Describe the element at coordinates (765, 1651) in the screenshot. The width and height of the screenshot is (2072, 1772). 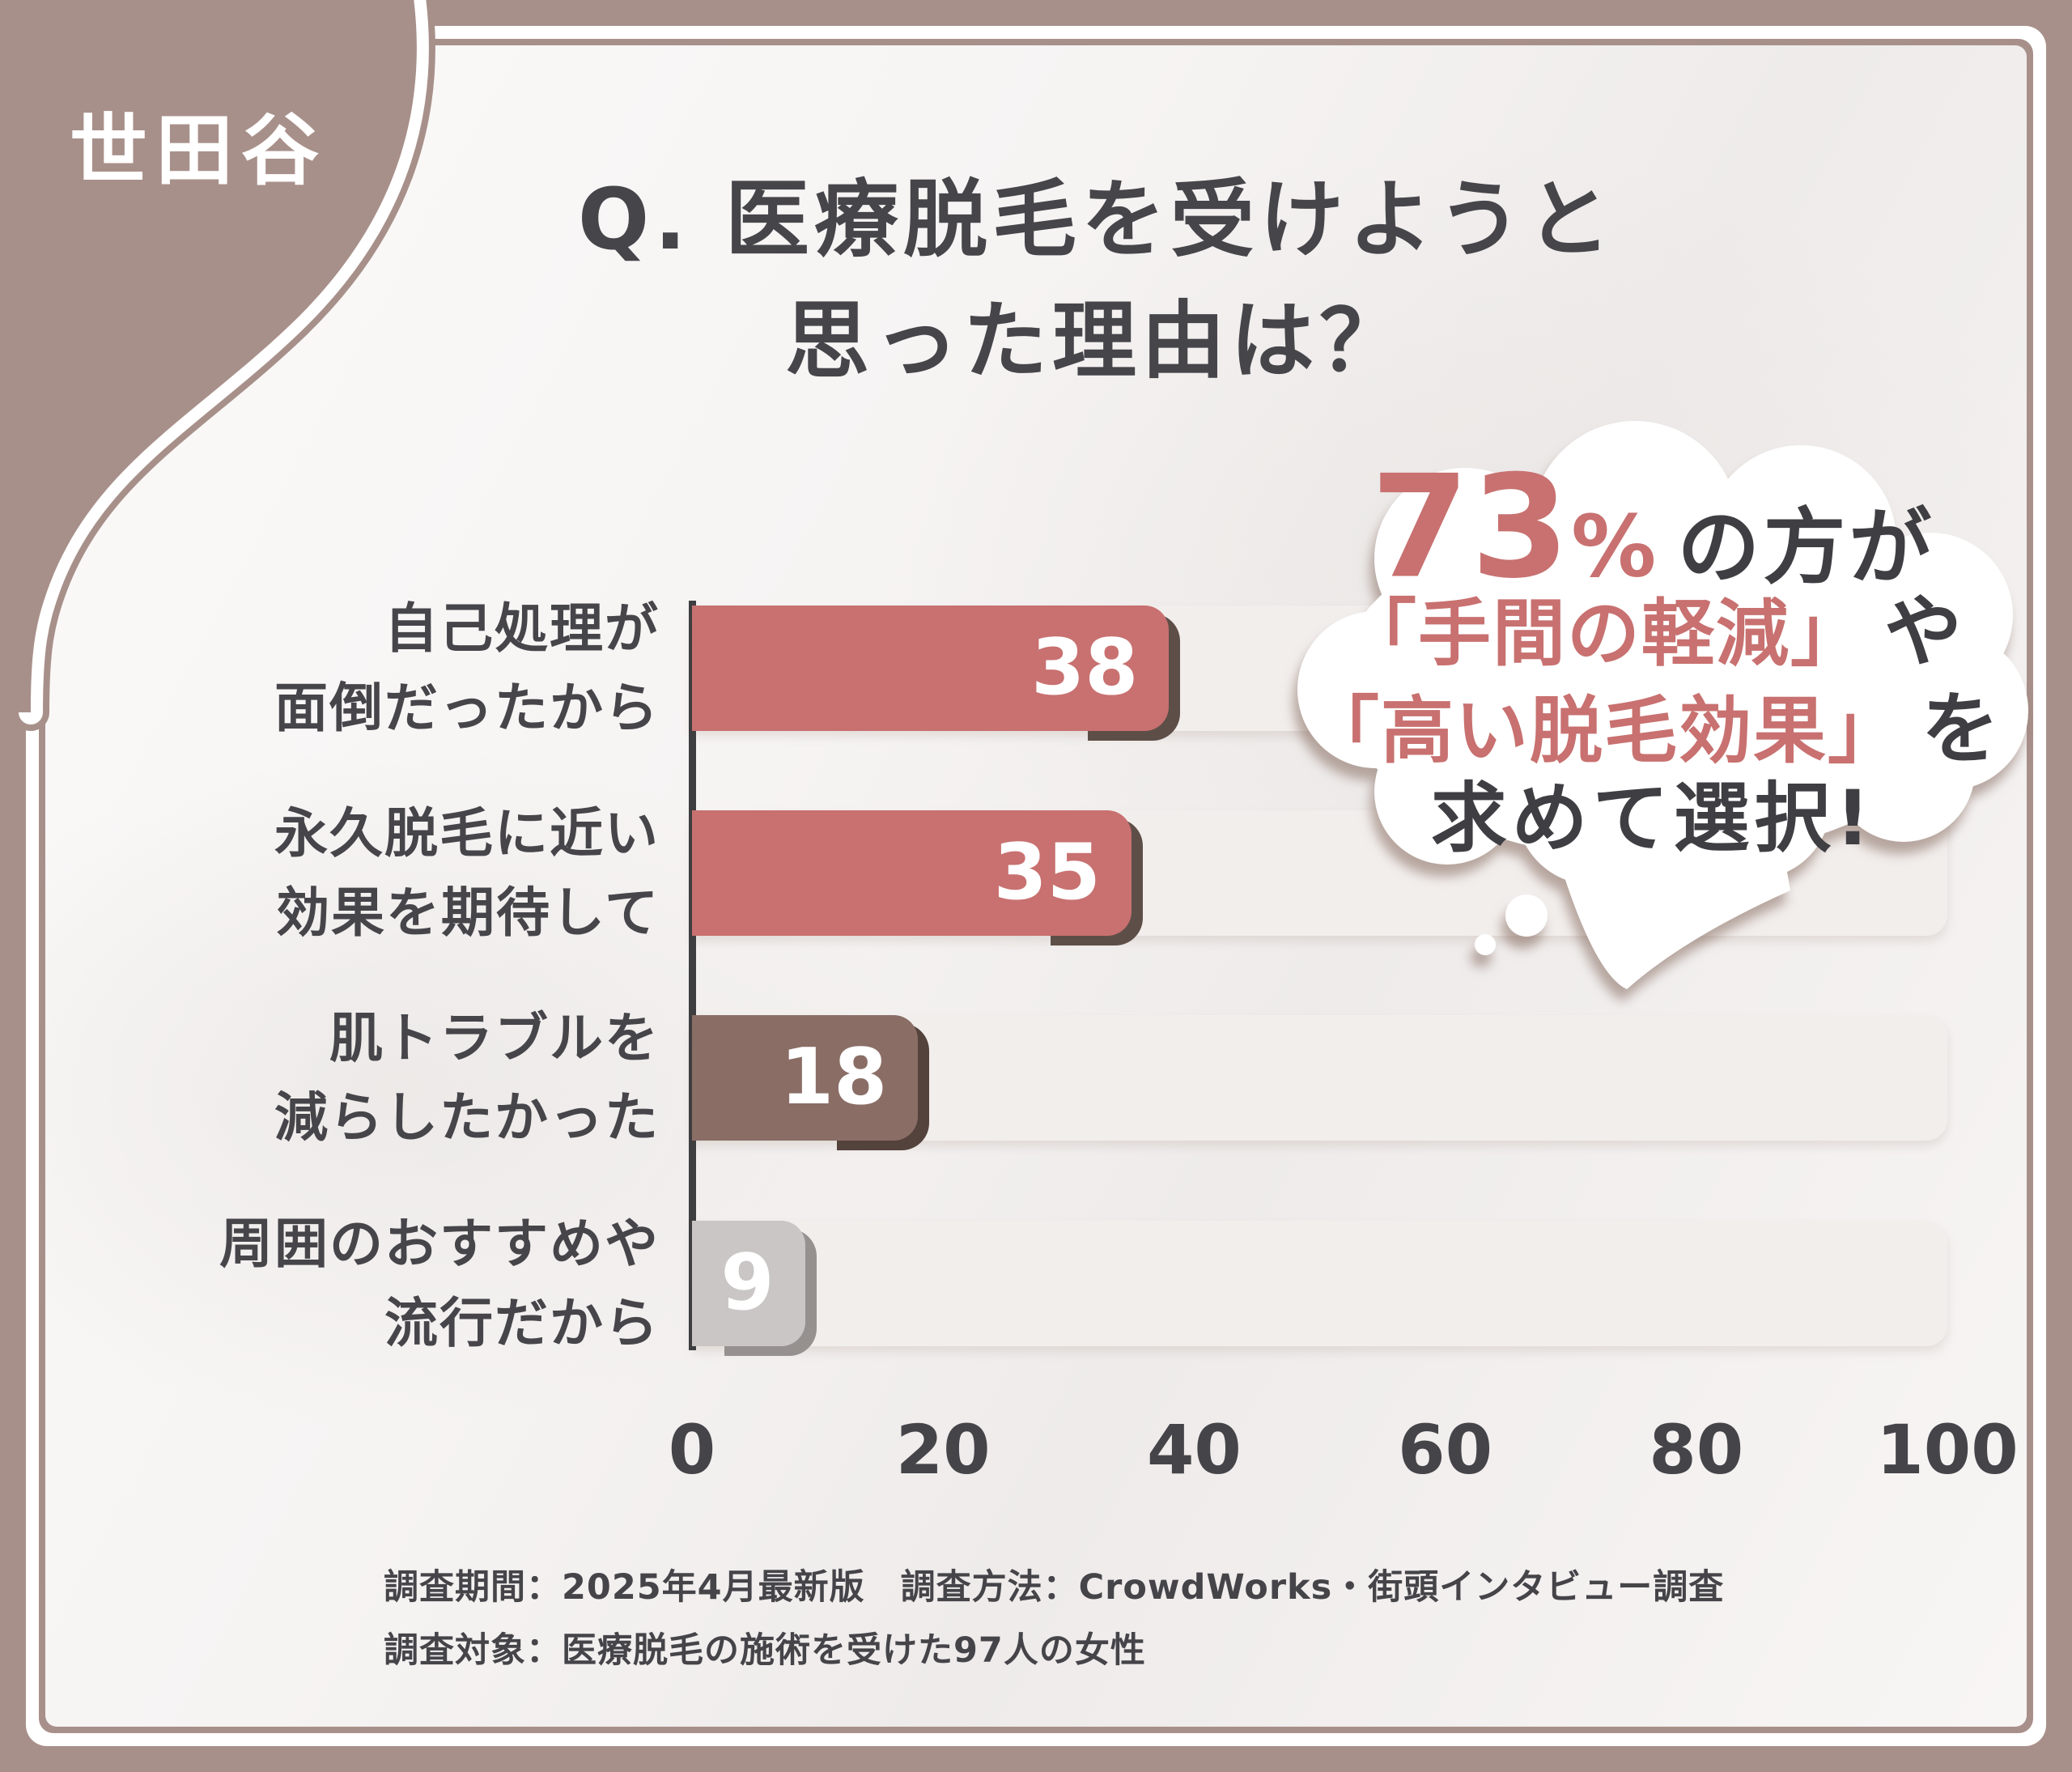
I see `survey-subjects: 調査対象：医療脱毛の施術を受けた97人の女性` at that location.